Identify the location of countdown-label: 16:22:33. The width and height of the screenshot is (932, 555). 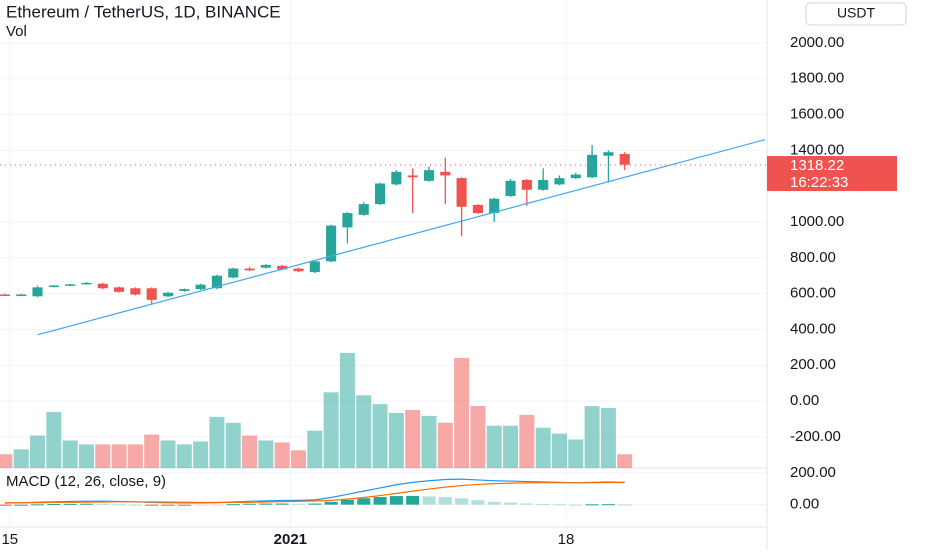
(819, 182).